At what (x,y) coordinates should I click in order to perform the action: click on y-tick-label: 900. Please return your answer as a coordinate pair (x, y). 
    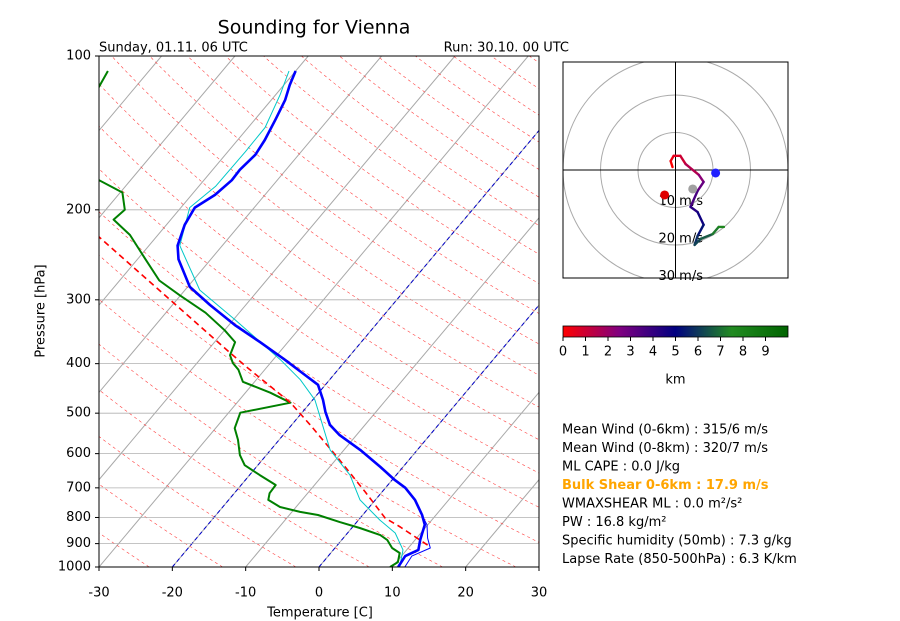
    Looking at the image, I should click on (78, 543).